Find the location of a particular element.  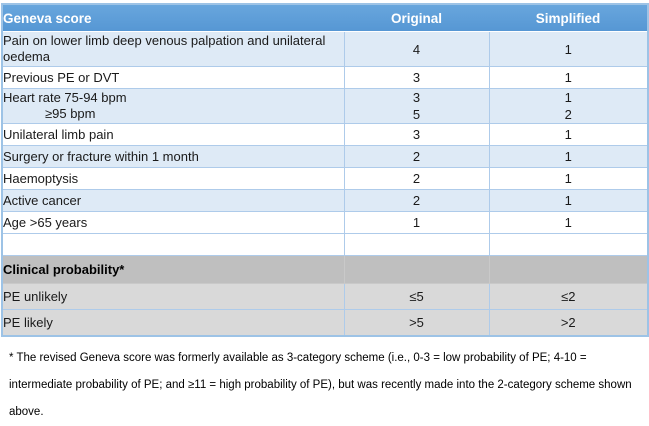

simplified-value-line-1: 1 is located at coordinates (568, 97).